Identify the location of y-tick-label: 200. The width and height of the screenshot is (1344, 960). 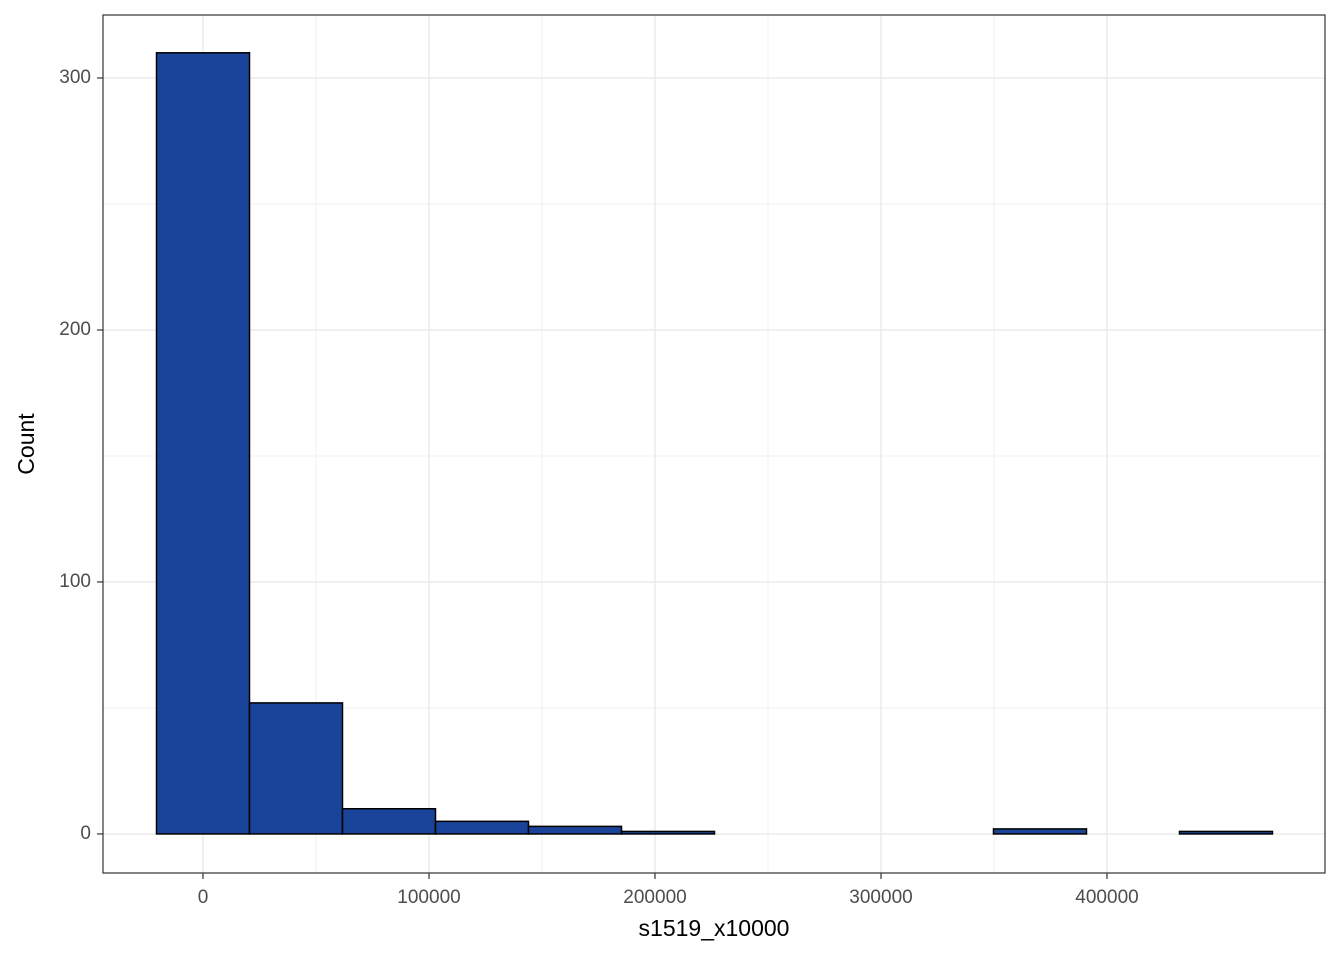
(75, 329).